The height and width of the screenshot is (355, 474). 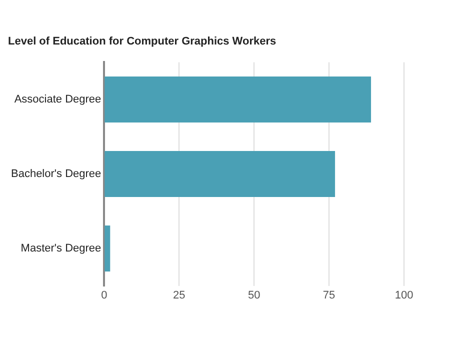 What do you see at coordinates (56, 174) in the screenshot?
I see `y-tick-label: Bachelor's Degree` at bounding box center [56, 174].